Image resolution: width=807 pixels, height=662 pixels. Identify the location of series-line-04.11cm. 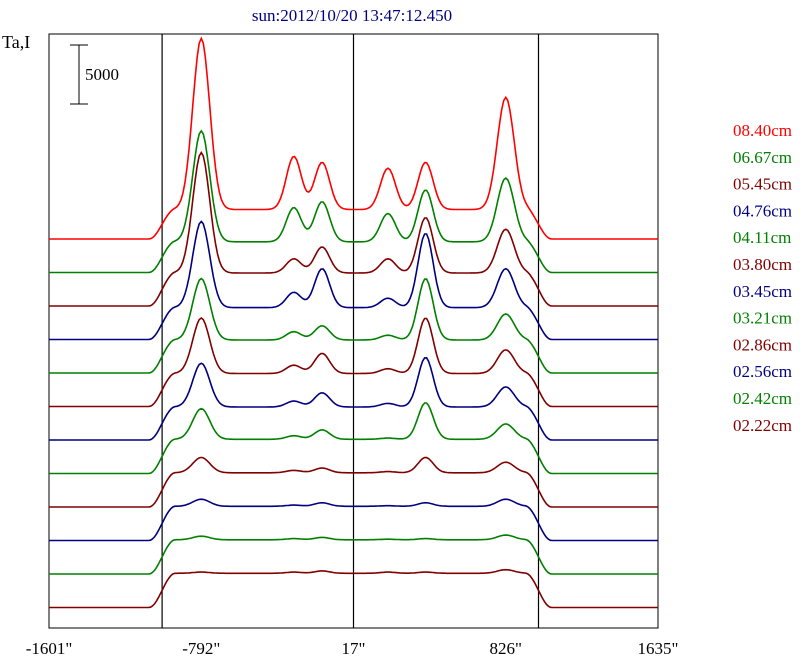
(353, 325).